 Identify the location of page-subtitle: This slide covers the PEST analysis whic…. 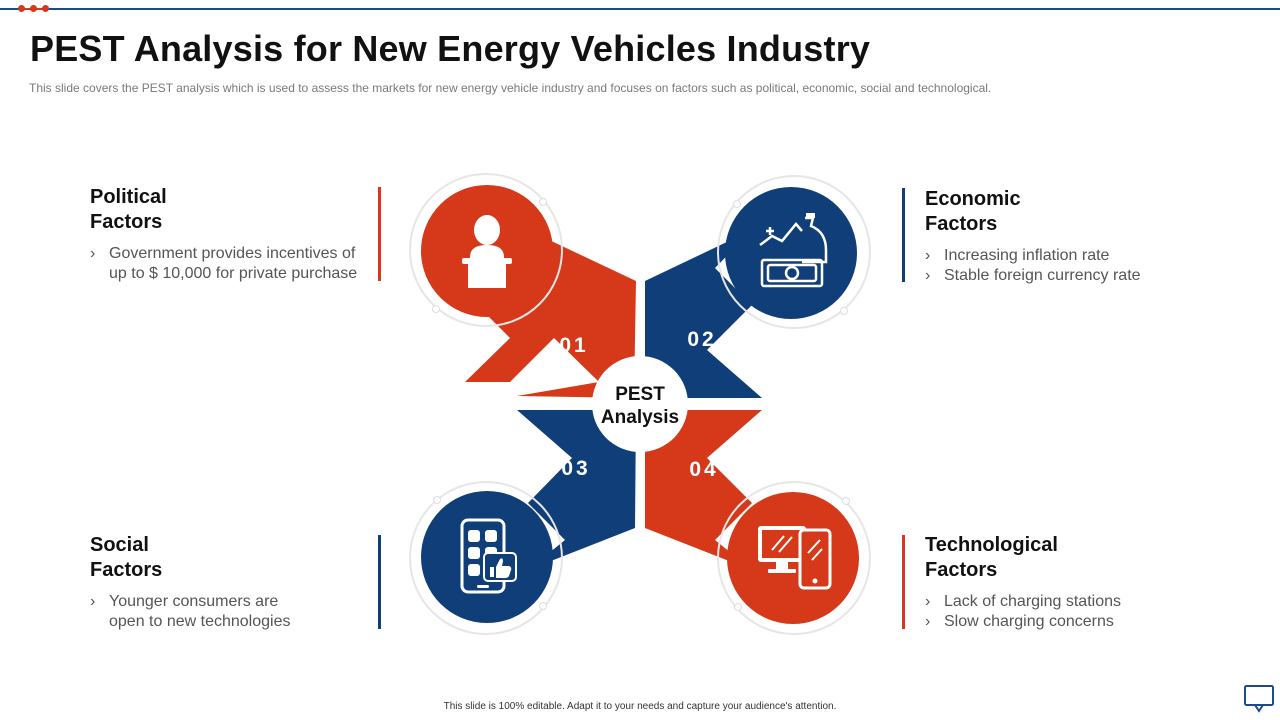
(510, 88).